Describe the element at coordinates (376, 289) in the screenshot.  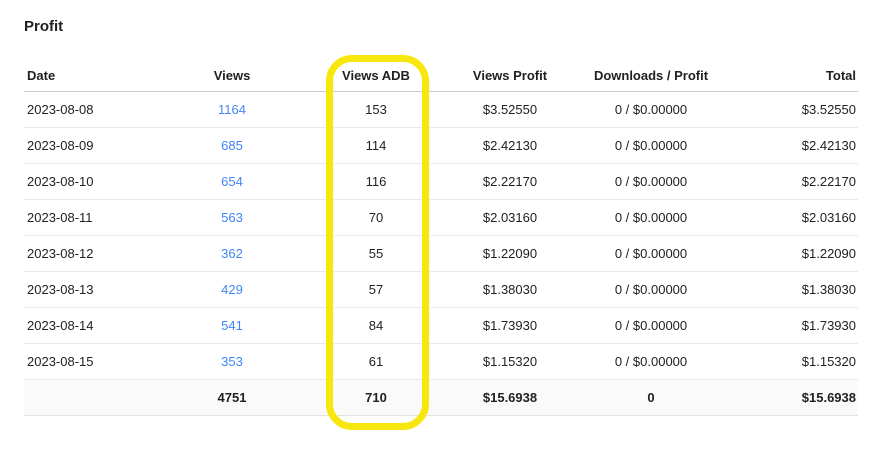
I see `cell-views-adb: 57` at that location.